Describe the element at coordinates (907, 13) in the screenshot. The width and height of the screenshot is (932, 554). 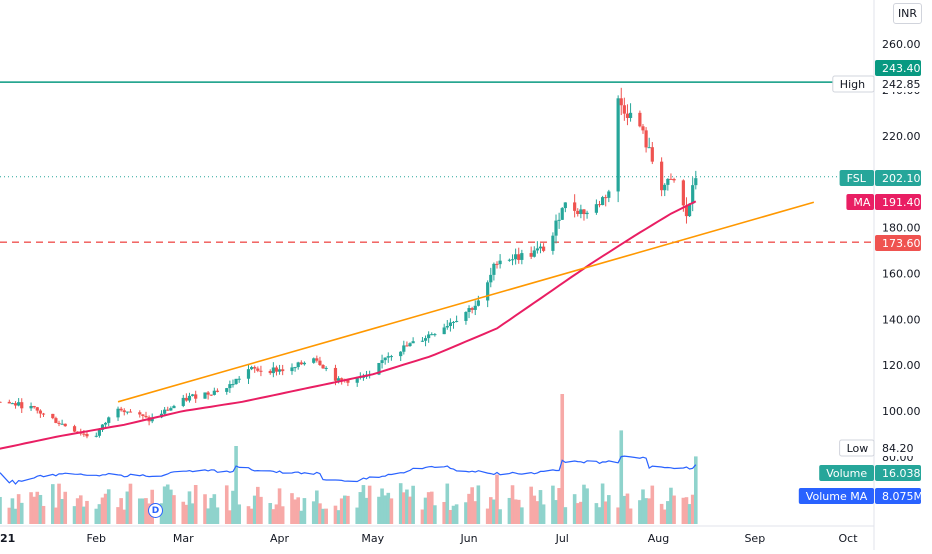
I see `currency-selector: INR` at that location.